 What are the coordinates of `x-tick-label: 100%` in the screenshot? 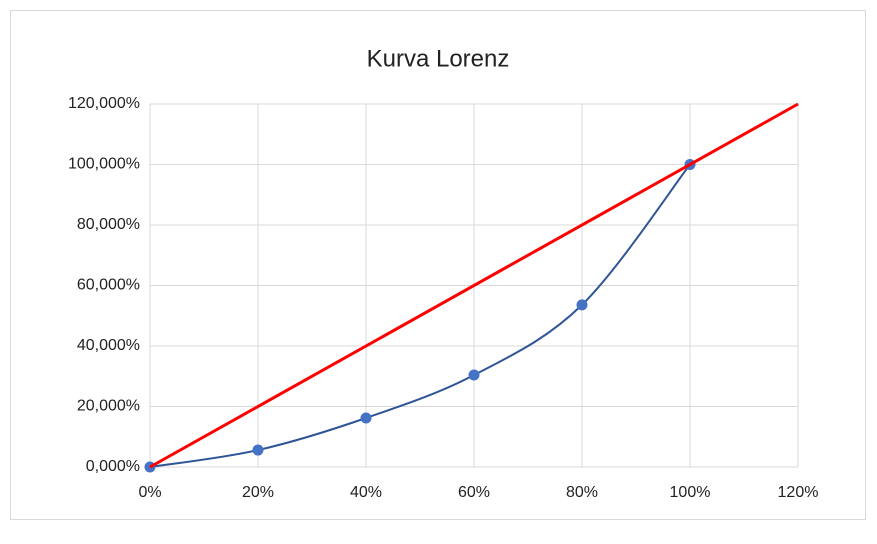 It's located at (690, 492).